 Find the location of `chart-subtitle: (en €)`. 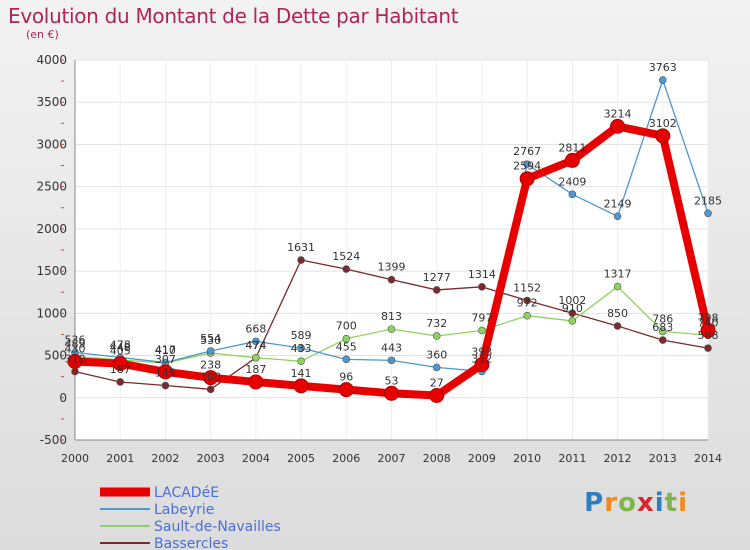

chart-subtitle: (en €) is located at coordinates (42, 34).